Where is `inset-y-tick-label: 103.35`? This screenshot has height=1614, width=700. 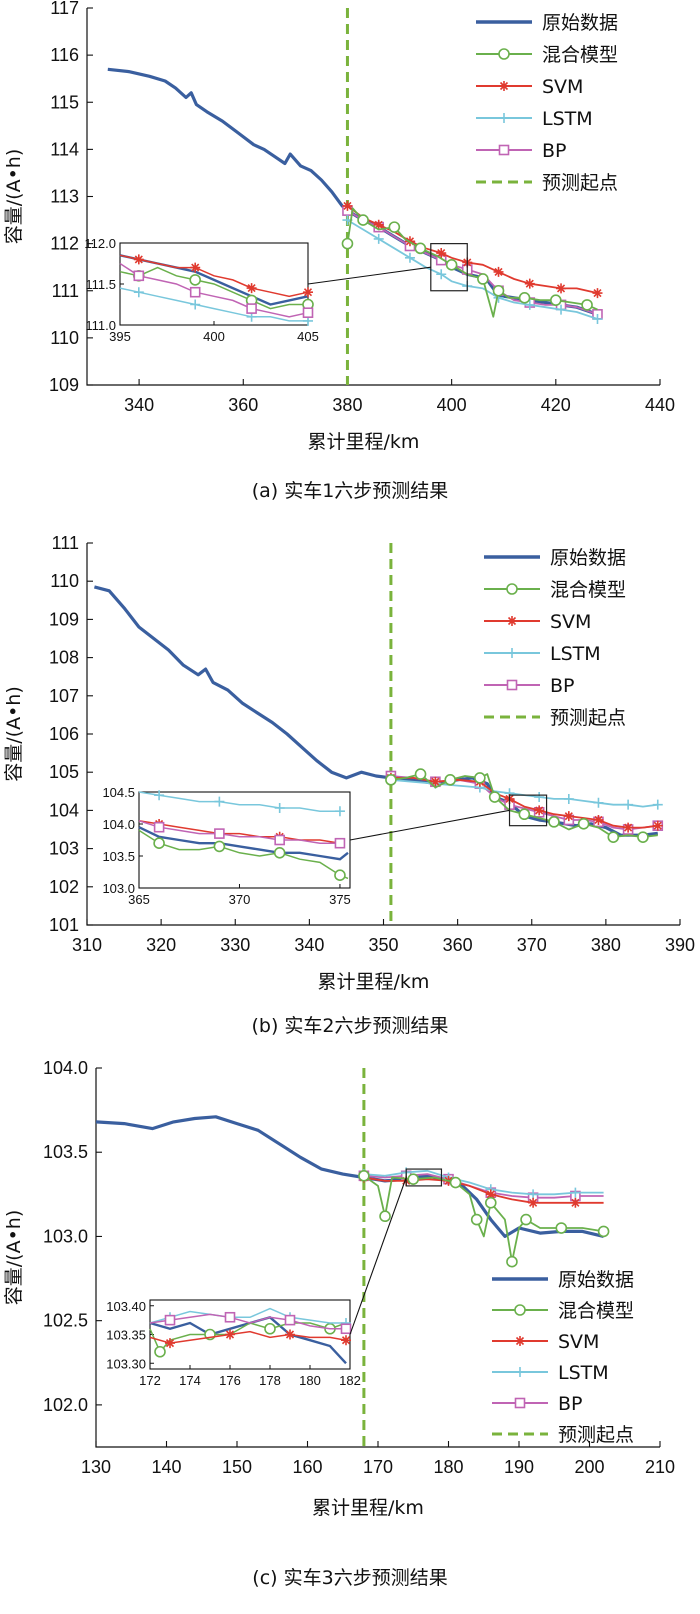 inset-y-tick-label: 103.35 is located at coordinates (126, 1335).